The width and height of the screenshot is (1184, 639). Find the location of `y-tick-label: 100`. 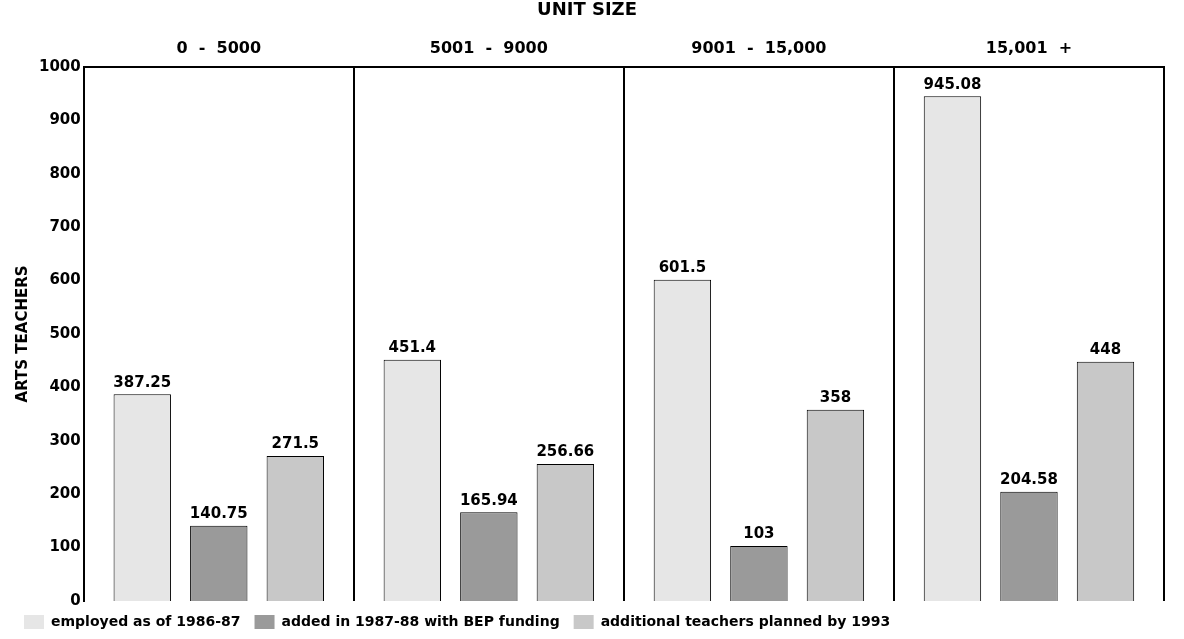

y-tick-label: 100 is located at coordinates (65, 546).